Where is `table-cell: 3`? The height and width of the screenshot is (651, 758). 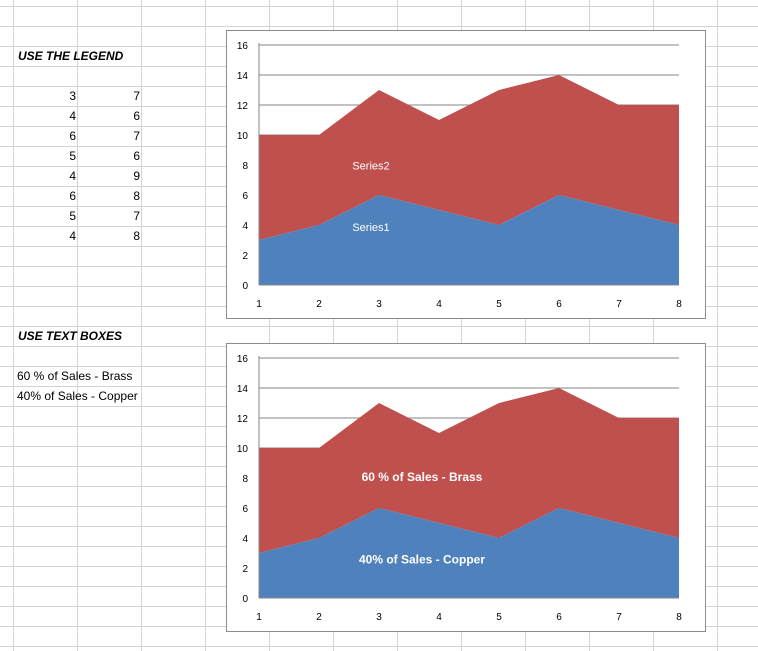
table-cell: 3 is located at coordinates (72, 96).